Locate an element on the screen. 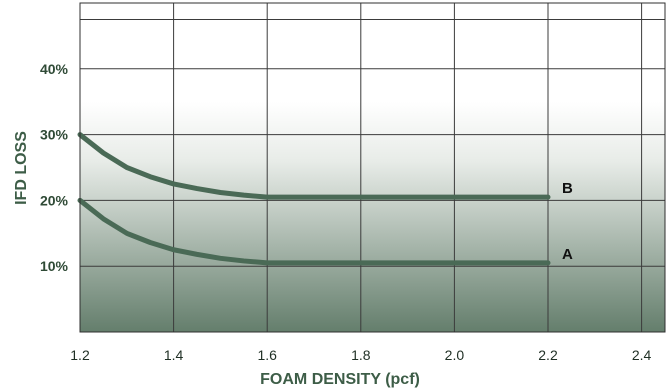 The height and width of the screenshot is (388, 670). series-line-a is located at coordinates (314, 231).